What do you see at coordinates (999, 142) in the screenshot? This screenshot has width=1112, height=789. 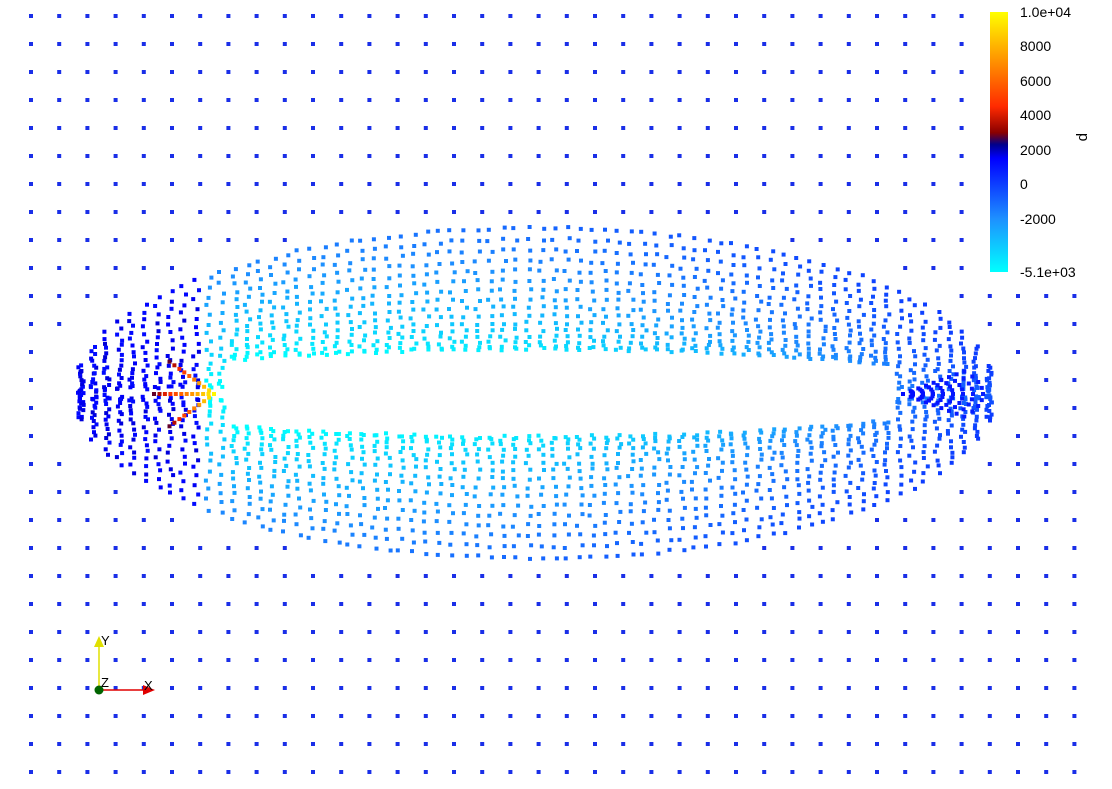 I see `scalar-colorbar` at bounding box center [999, 142].